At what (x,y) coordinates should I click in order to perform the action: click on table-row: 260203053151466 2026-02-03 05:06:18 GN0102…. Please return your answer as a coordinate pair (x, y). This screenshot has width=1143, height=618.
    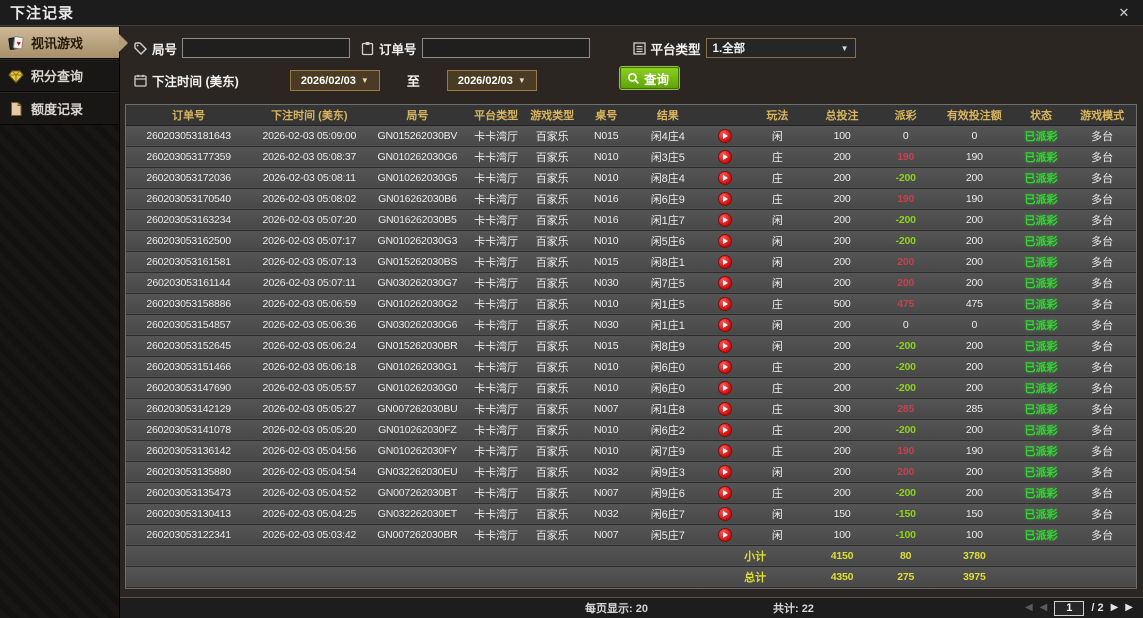
    Looking at the image, I should click on (631, 367).